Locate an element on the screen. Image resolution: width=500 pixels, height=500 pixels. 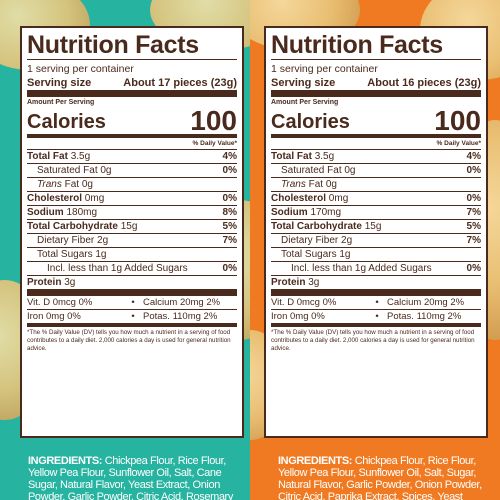
saturated-fat-dv: 0% is located at coordinates (229, 170).